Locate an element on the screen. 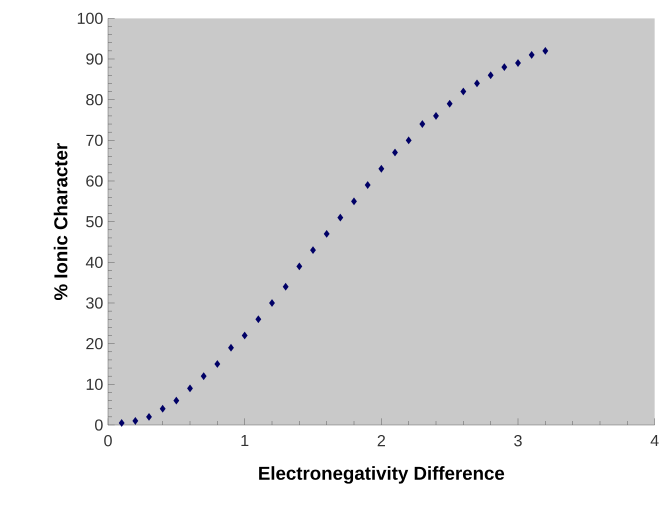 The image size is (670, 509). y-tick-label: 10 is located at coordinates (94, 384).